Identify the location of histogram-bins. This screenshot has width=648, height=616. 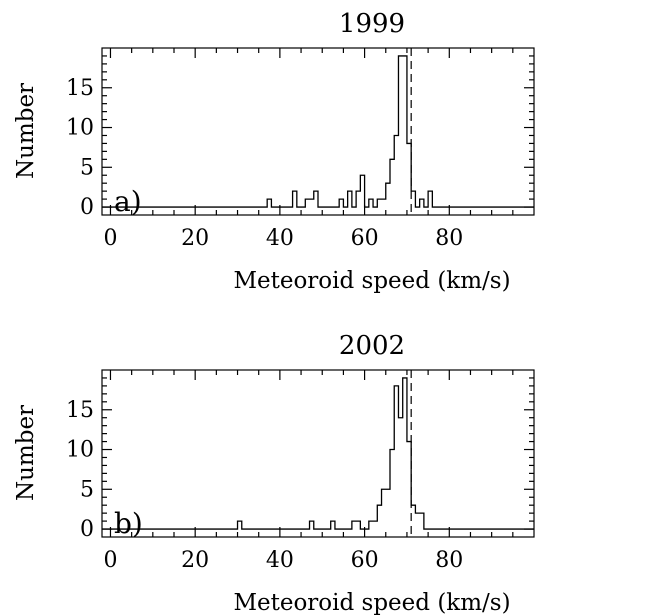
(331, 453).